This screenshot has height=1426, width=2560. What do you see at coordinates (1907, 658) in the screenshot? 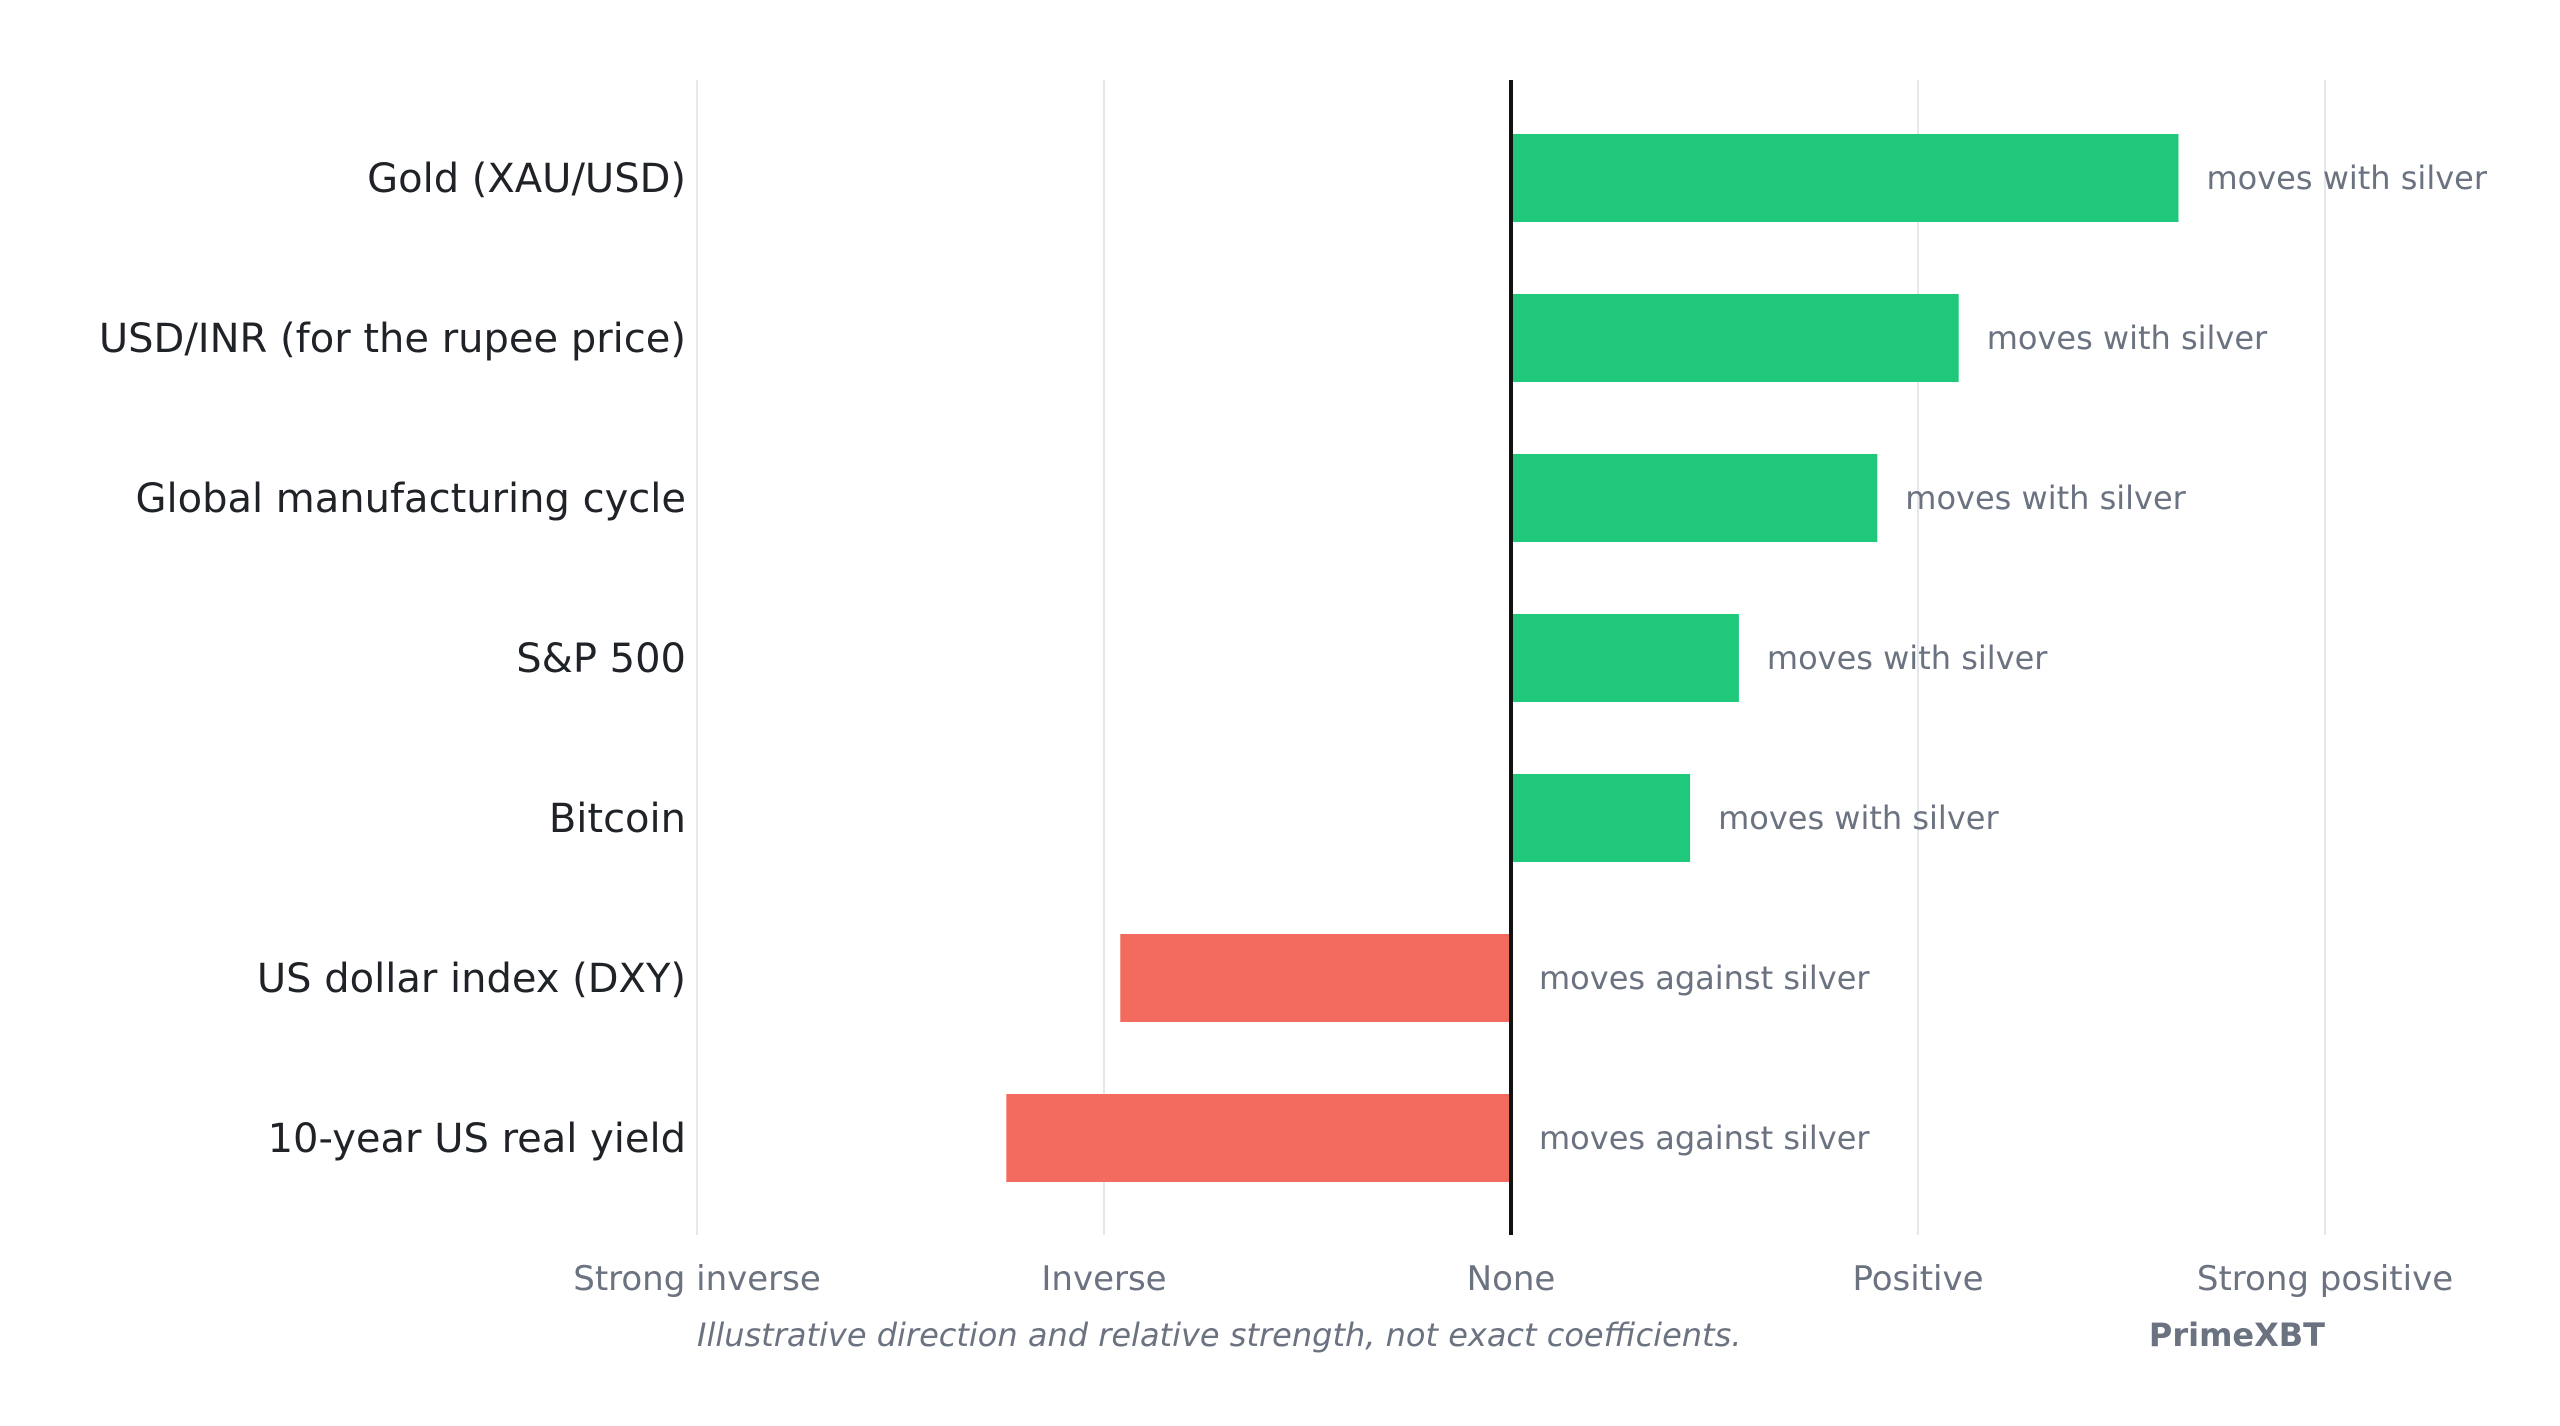
I see `data-label-3: moves with silver` at bounding box center [1907, 658].